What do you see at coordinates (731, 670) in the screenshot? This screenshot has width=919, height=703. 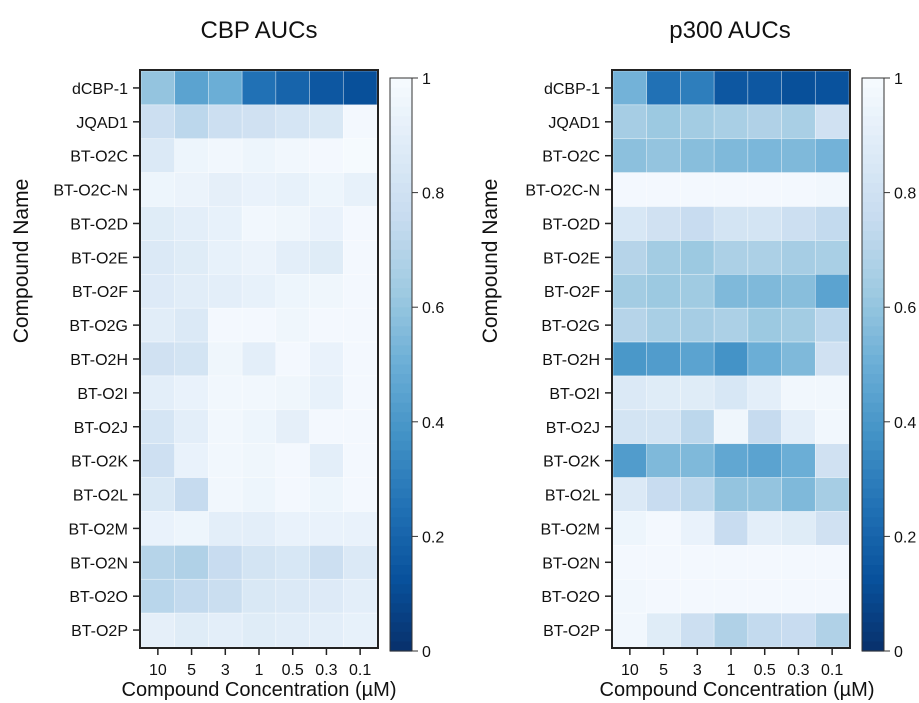 I see `p300-x-tick-label: 1` at bounding box center [731, 670].